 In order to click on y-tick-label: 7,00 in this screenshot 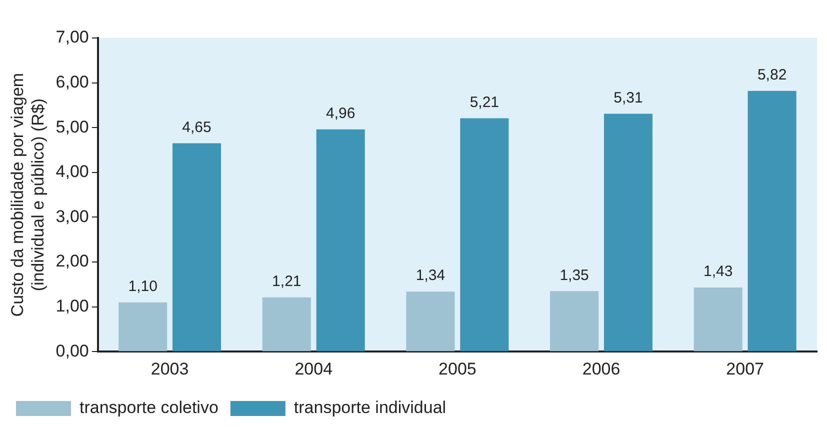, I will do `click(72, 37)`.